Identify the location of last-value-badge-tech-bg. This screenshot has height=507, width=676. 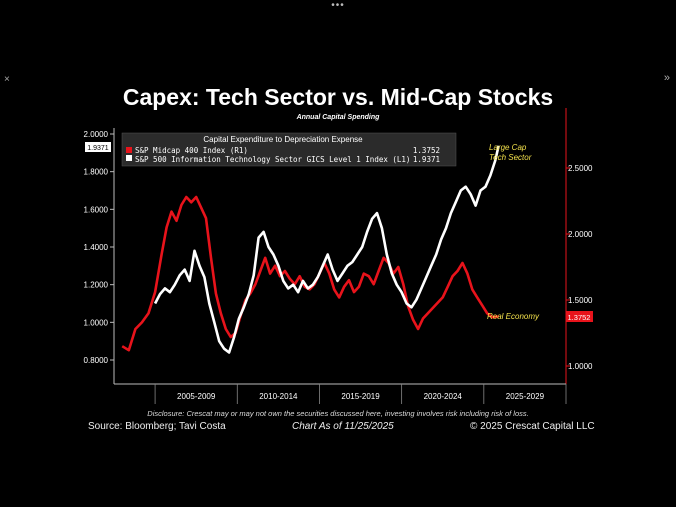
(98, 147).